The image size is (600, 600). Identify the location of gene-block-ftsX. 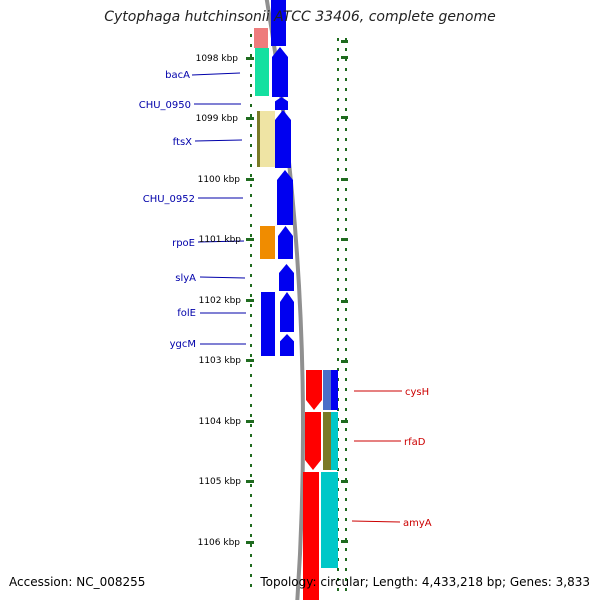
(266, 139).